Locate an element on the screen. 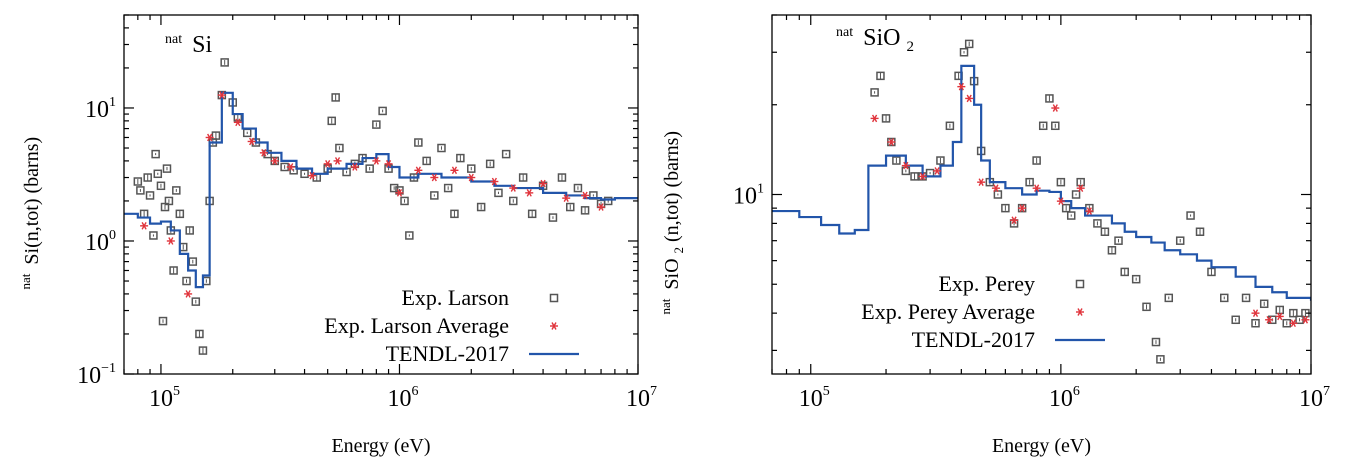 Image resolution: width=1345 pixels, height=464 pixels. y-label-text: Si(n,tot) (barns) is located at coordinates (32, 201).